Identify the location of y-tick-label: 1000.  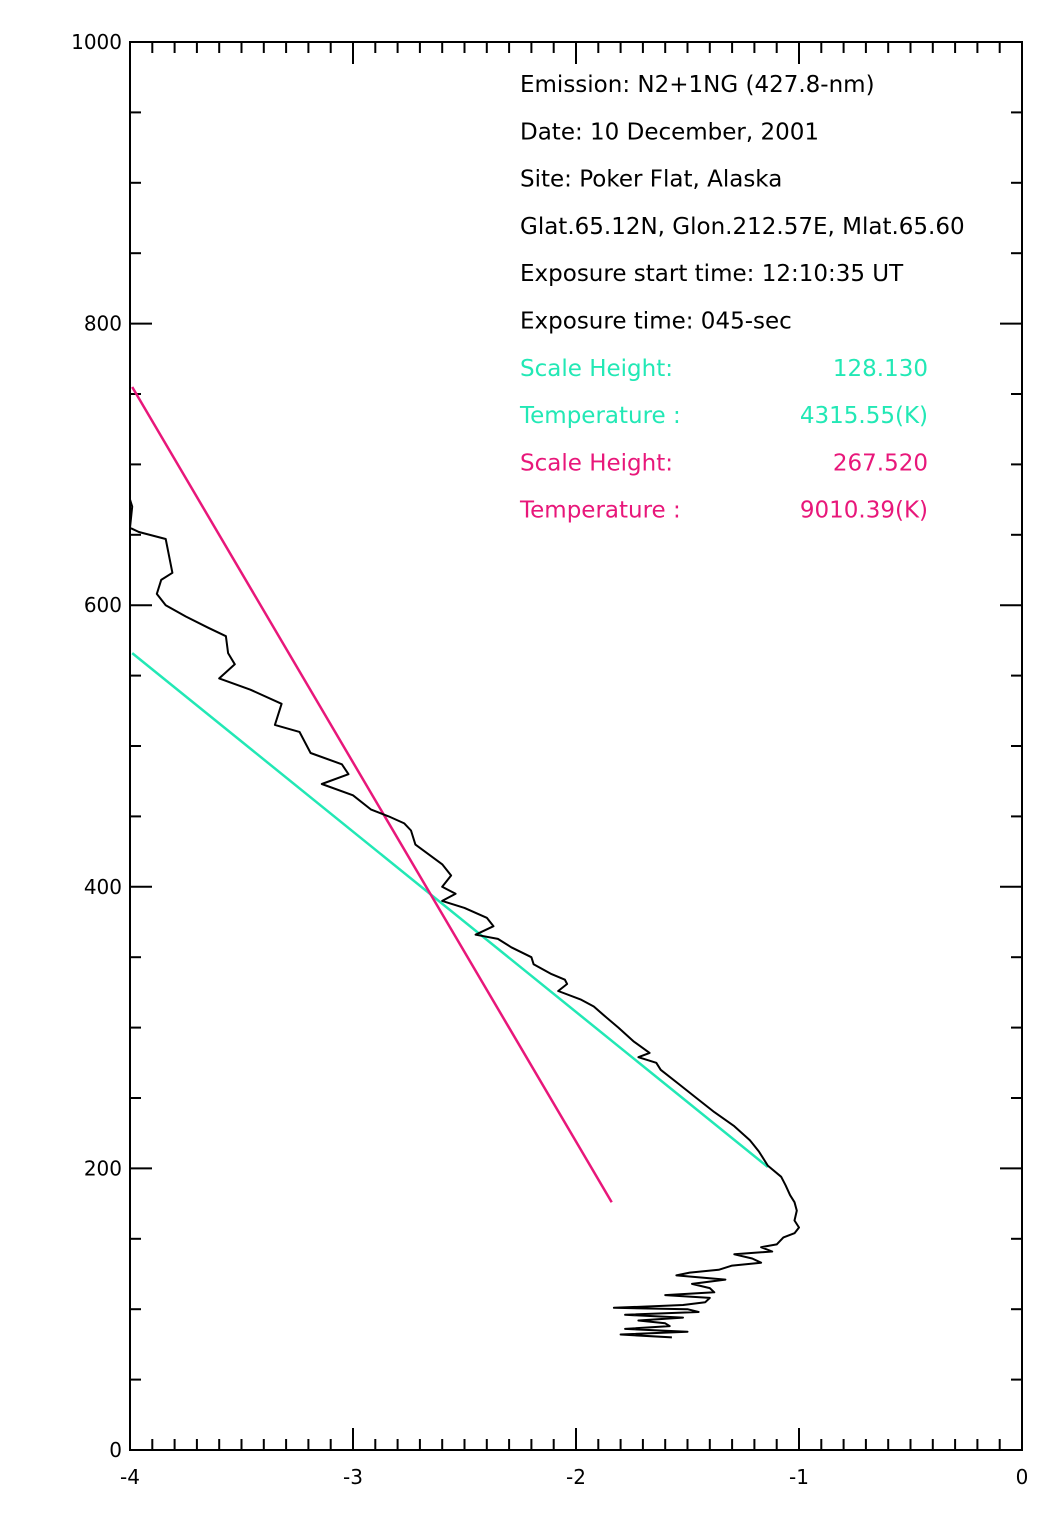
(96, 42).